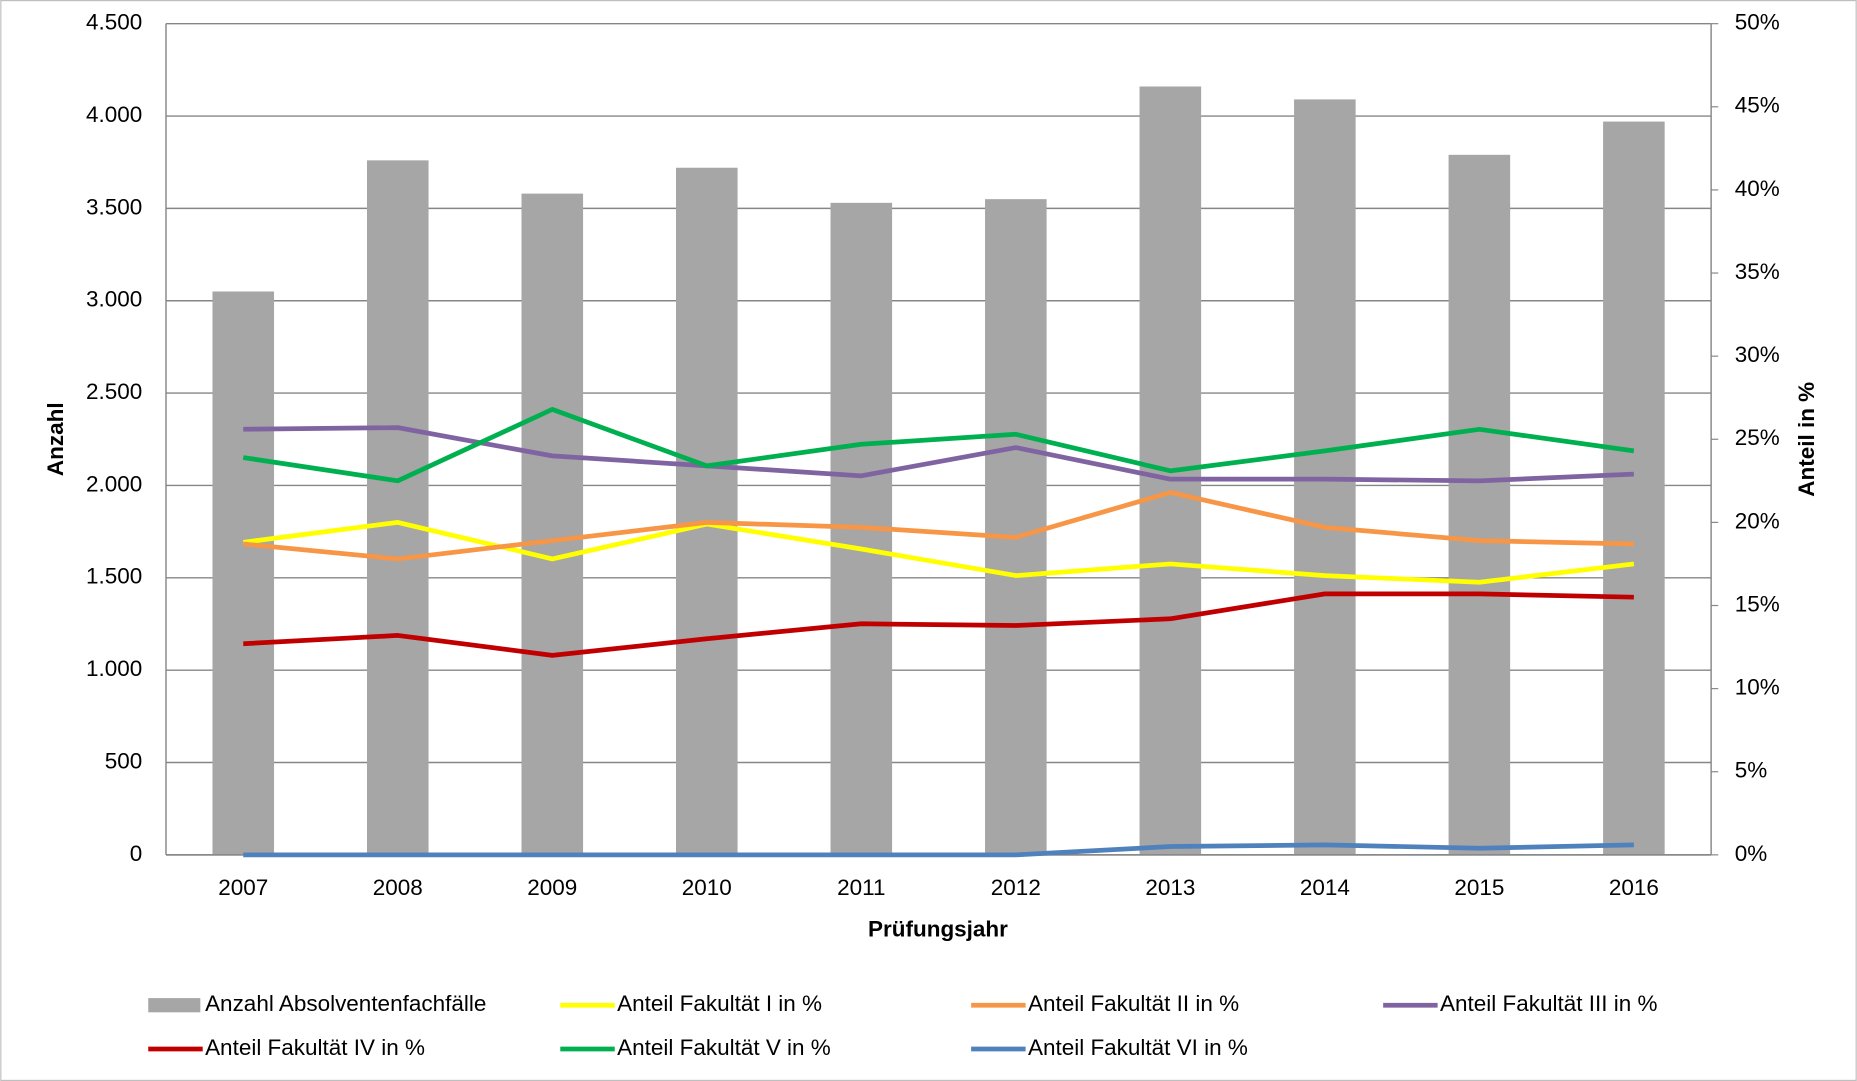 The width and height of the screenshot is (1857, 1081). I want to click on x-tick-label: 2009, so click(552, 887).